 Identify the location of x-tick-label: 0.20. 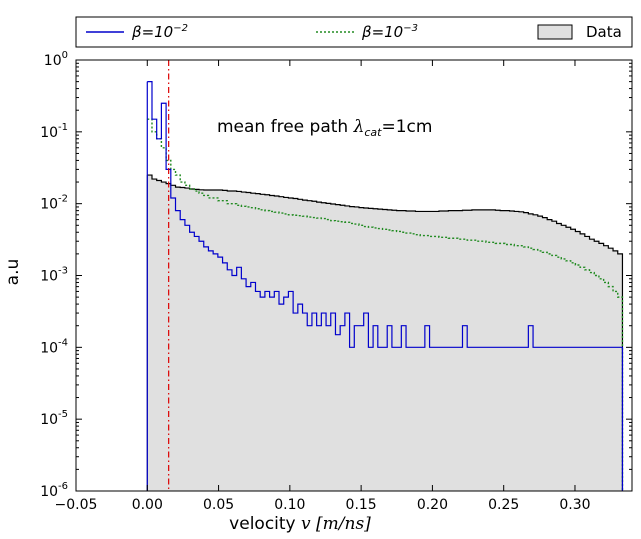
(432, 505).